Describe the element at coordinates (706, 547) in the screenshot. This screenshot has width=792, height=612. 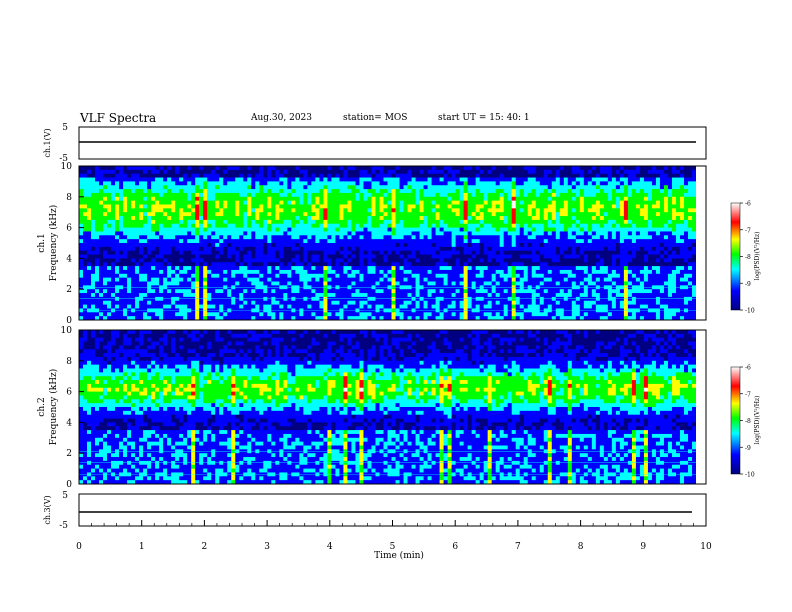
I see `xtick-label-10: 10` at that location.